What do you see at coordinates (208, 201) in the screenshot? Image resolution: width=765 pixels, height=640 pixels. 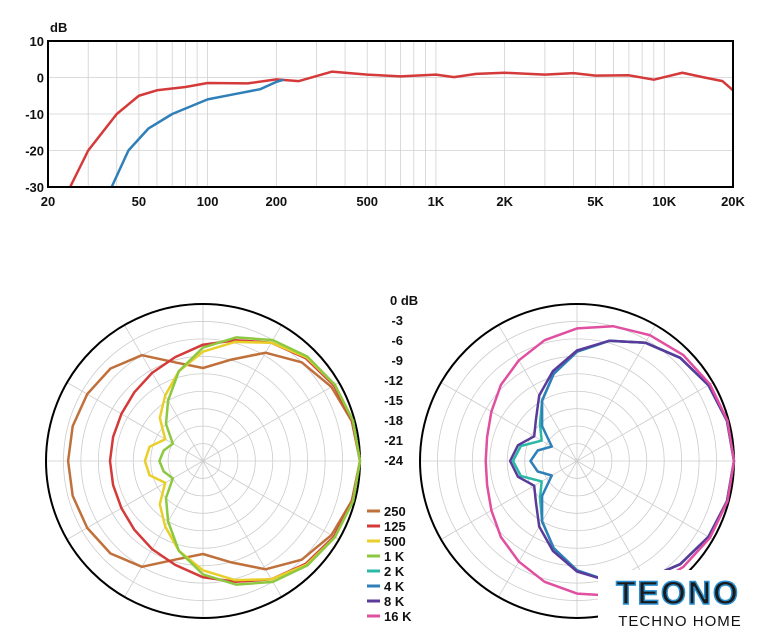 I see `x-tick-label: 100` at bounding box center [208, 201].